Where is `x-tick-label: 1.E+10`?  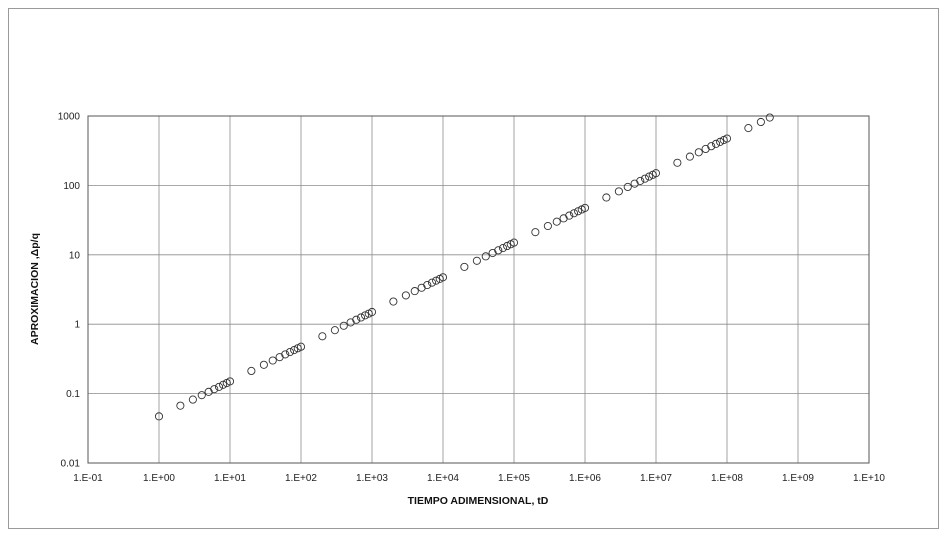
x-tick-label: 1.E+10 is located at coordinates (869, 478).